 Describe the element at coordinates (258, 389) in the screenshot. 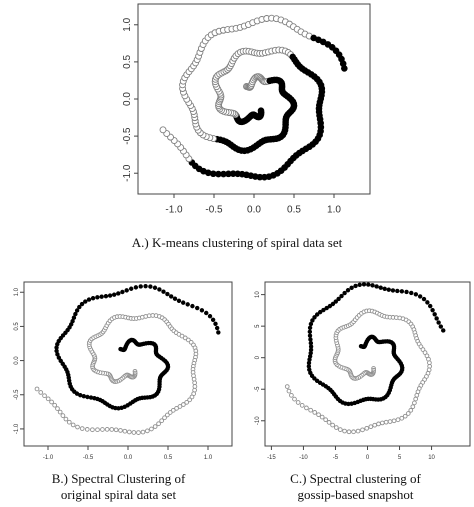

I see `y-tick-label: -5` at that location.